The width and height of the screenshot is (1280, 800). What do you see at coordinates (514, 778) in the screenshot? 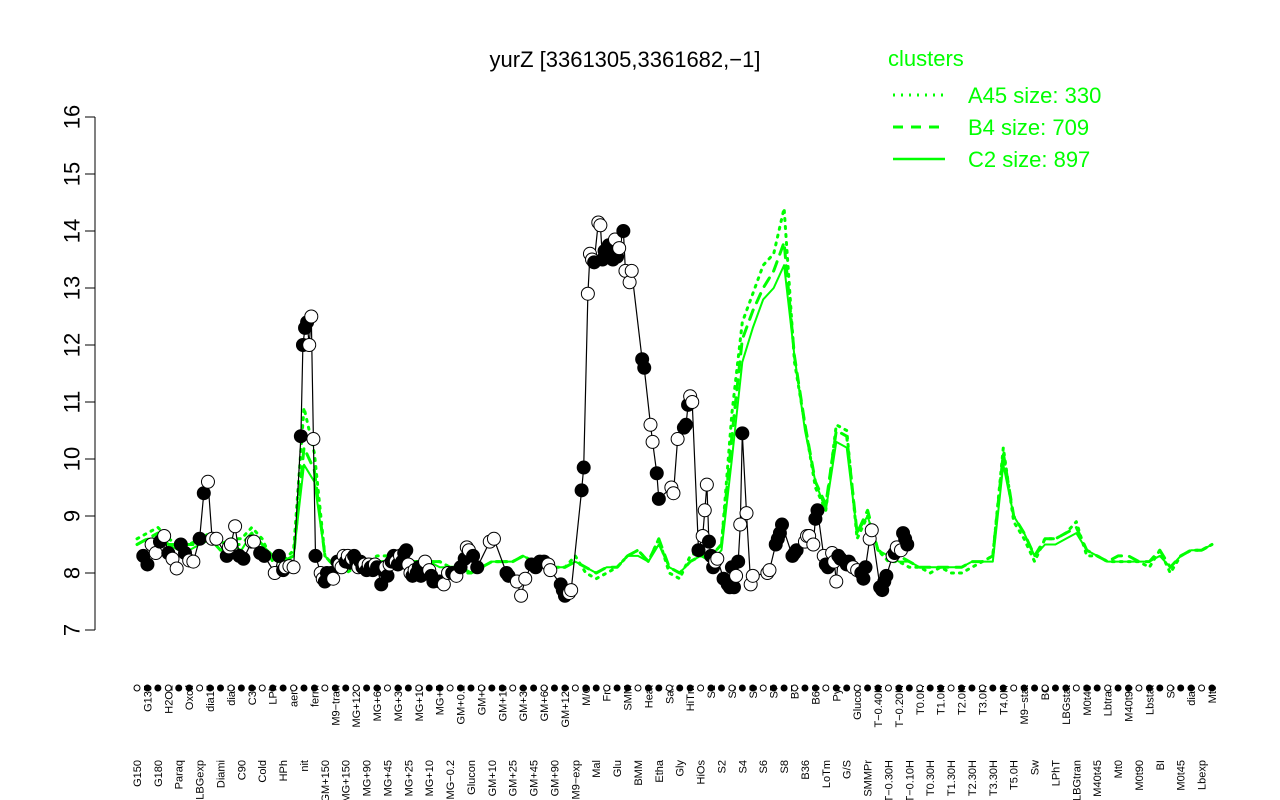
I see `x-tick-label: GM+25` at bounding box center [514, 778].